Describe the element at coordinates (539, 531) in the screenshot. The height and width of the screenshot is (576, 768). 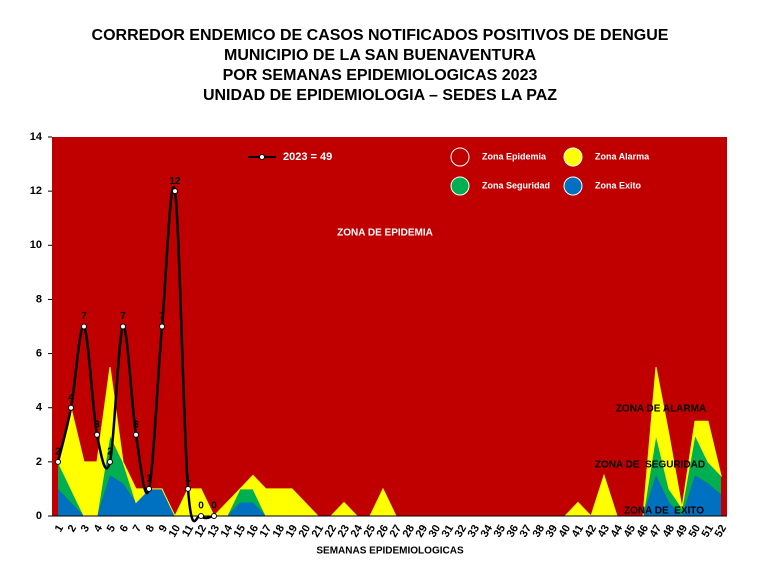
I see `x-tick-label: 38` at that location.